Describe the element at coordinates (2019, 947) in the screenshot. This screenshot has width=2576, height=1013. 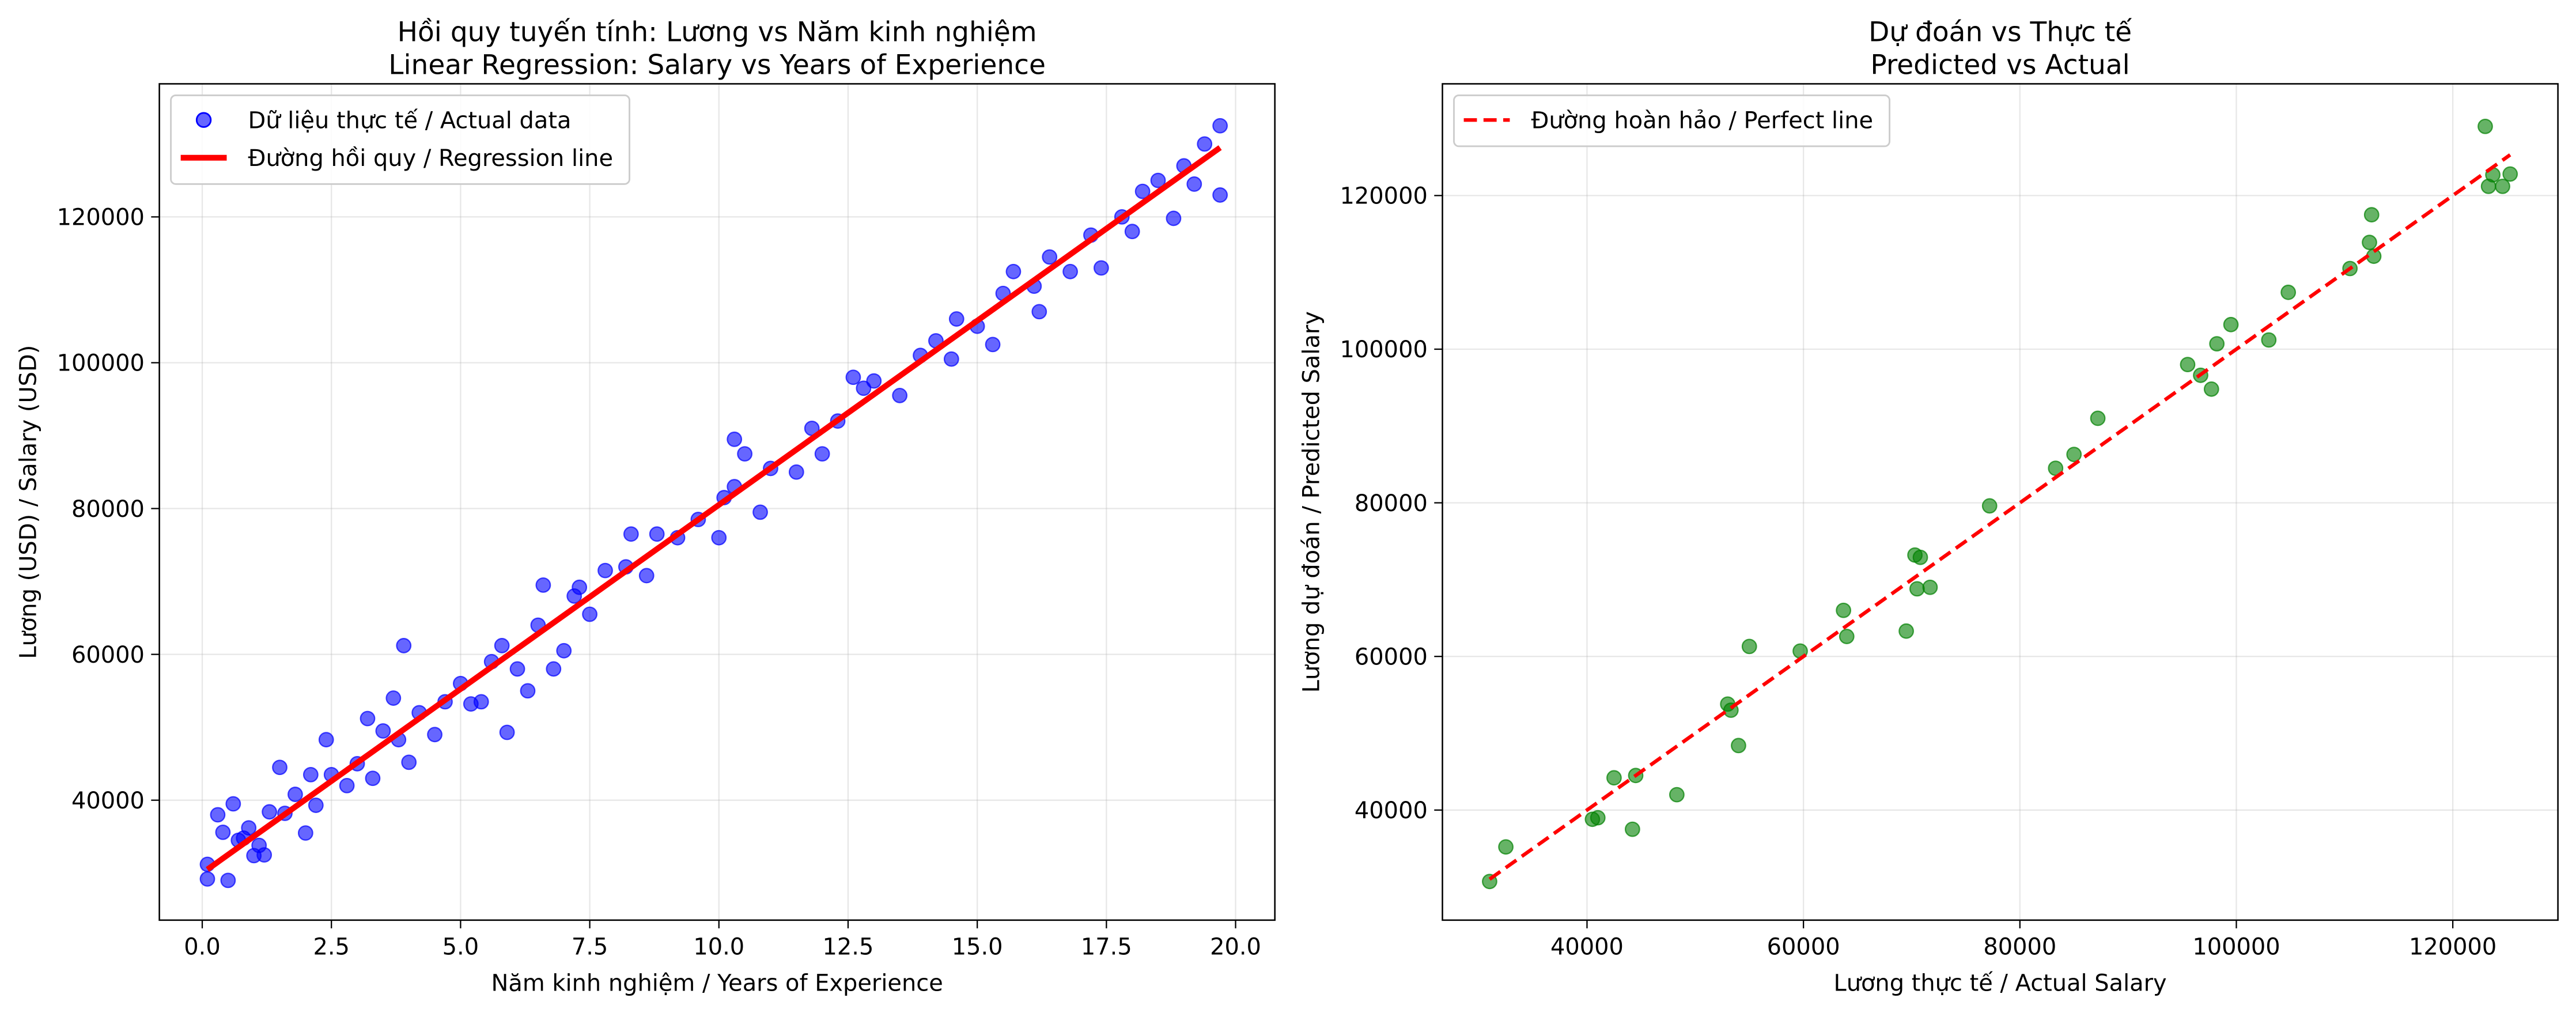
I see `x-tick-label: 80000` at that location.